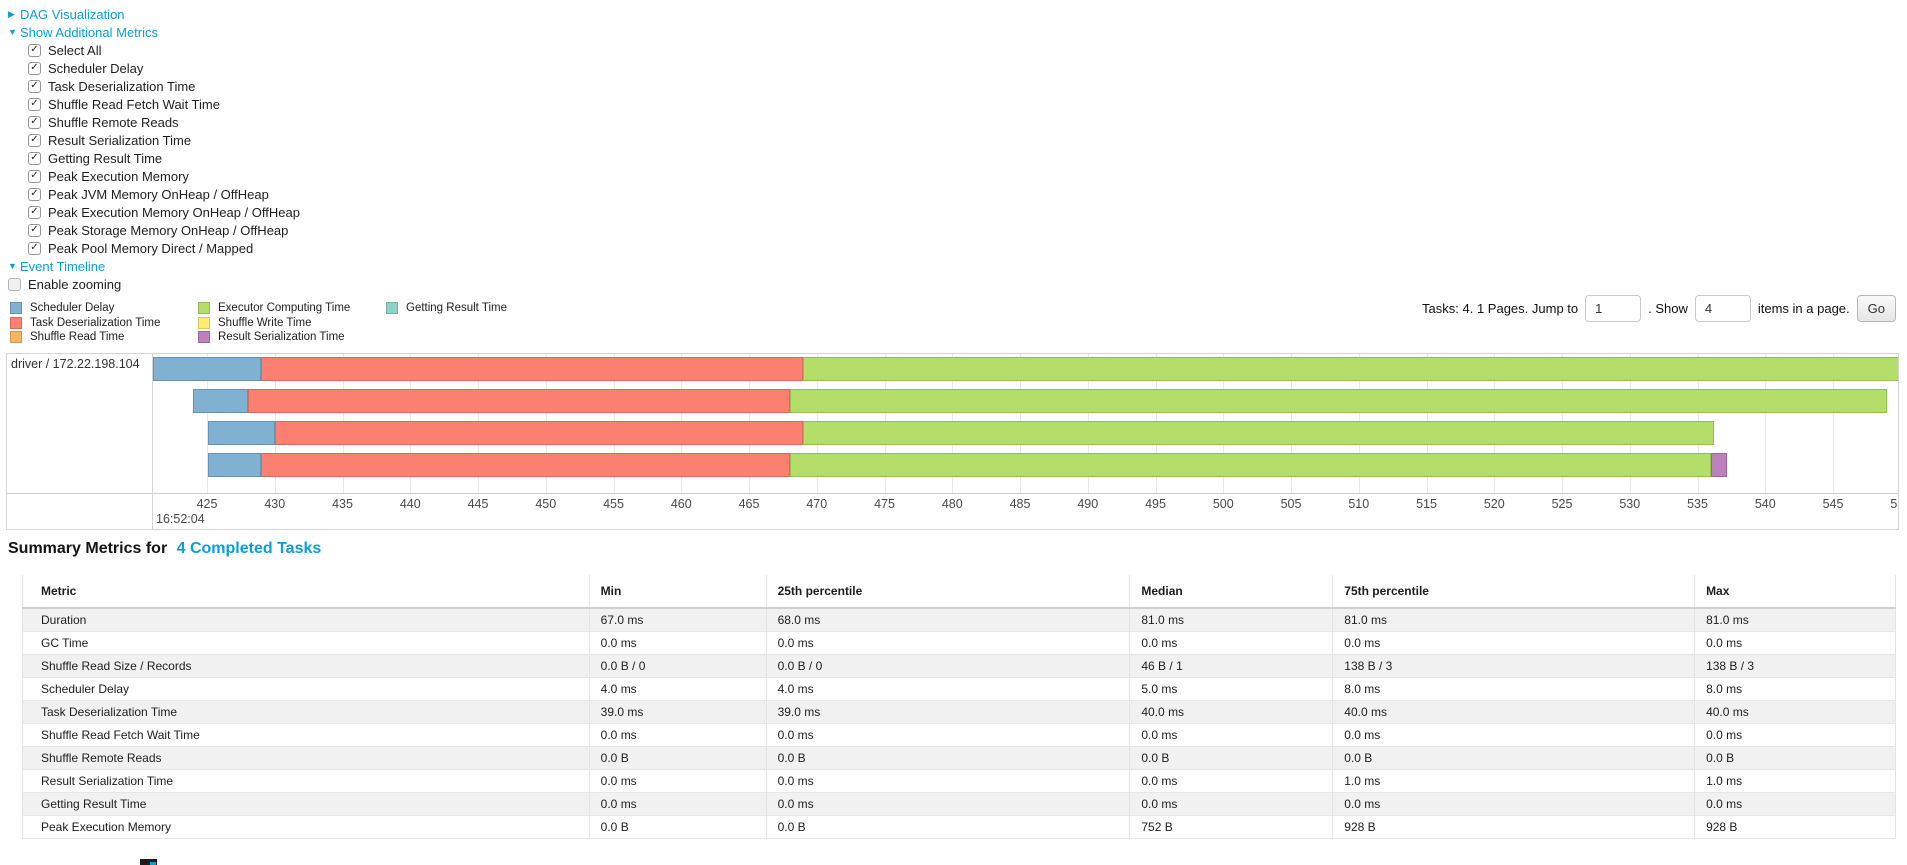  Describe the element at coordinates (342, 504) in the screenshot. I see `timeline-axis-tick: 435` at that location.